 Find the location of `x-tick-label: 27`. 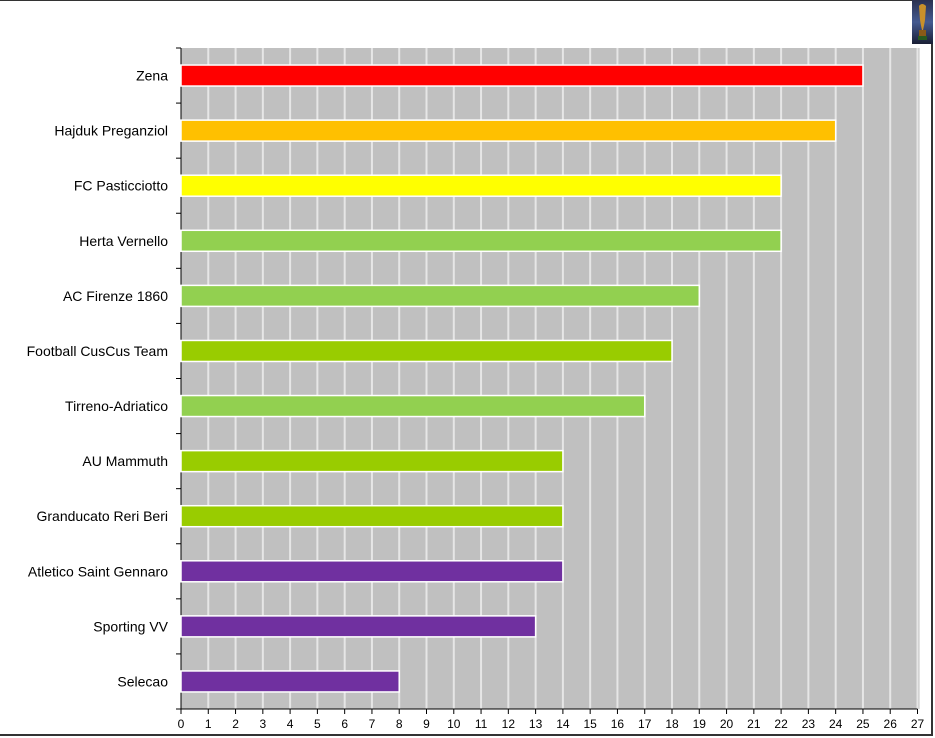

x-tick-label: 27 is located at coordinates (918, 724).